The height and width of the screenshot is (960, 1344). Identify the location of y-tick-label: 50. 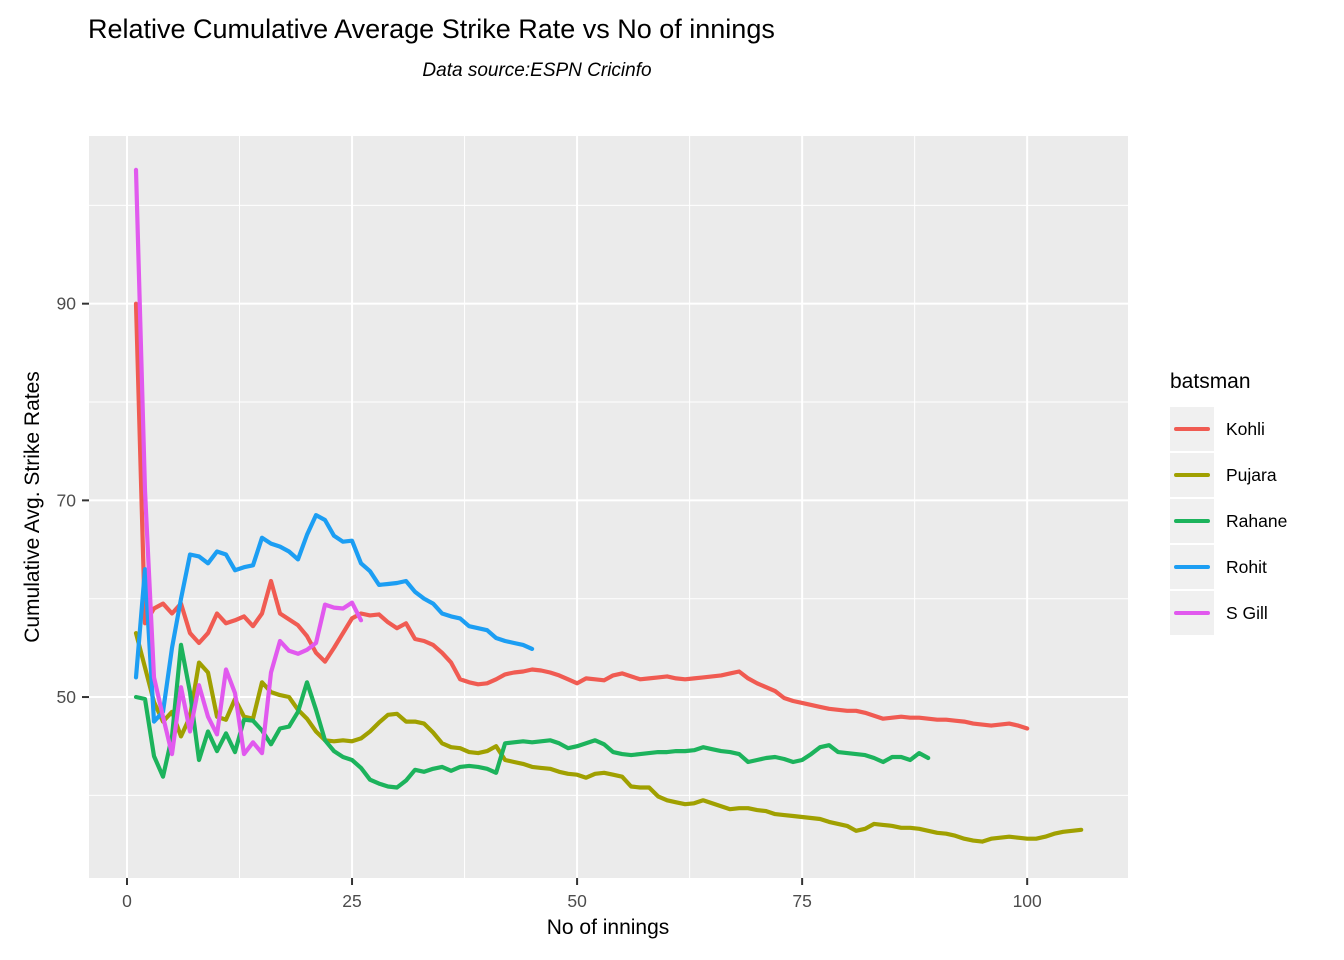
(67, 697).